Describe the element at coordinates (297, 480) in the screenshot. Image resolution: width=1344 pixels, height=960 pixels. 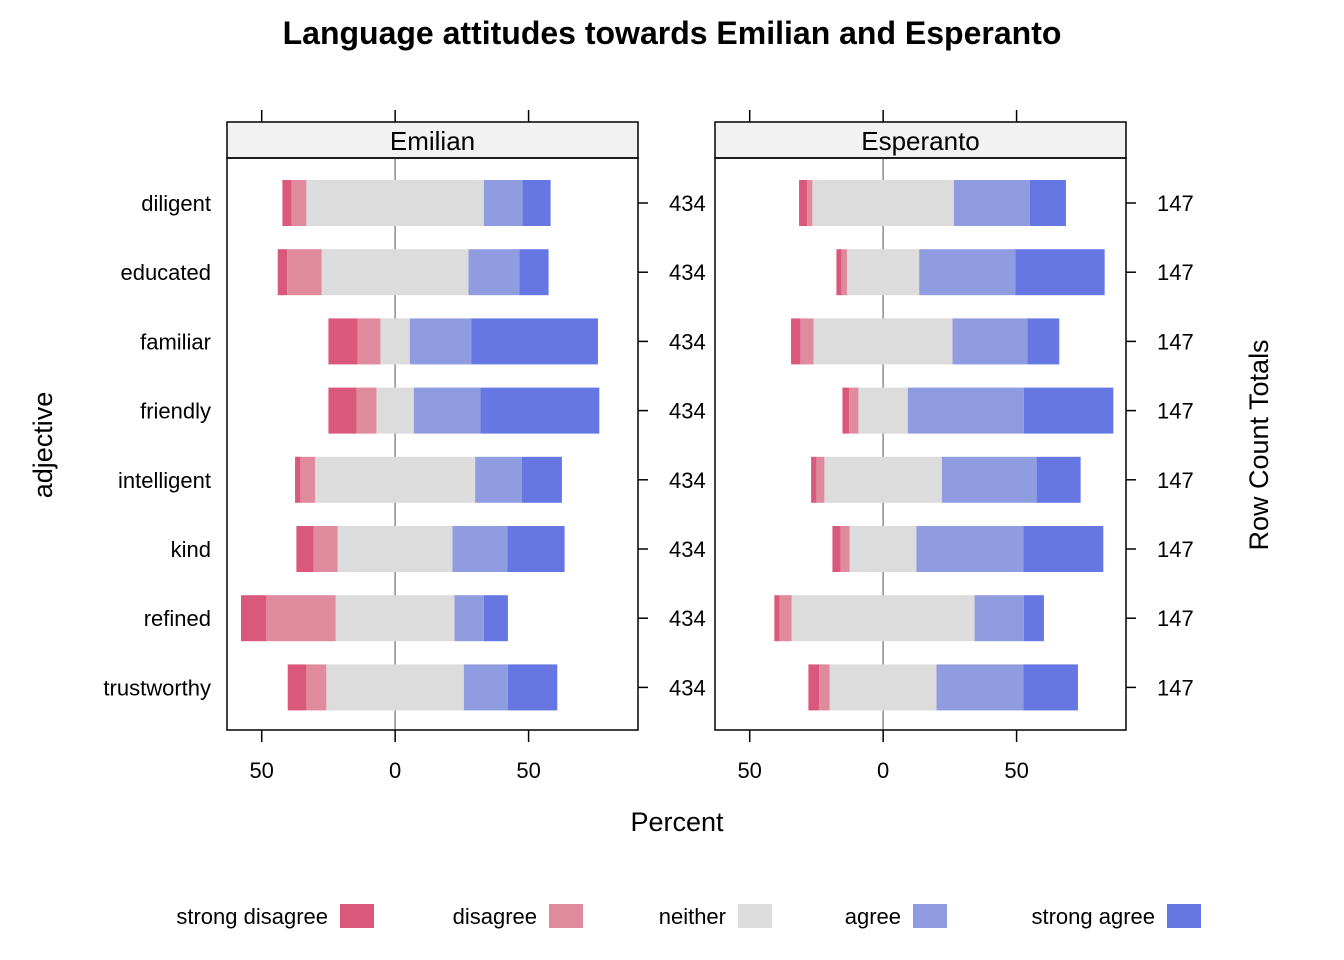
I see `bar-emilian-intelligent-strong-disagree` at that location.